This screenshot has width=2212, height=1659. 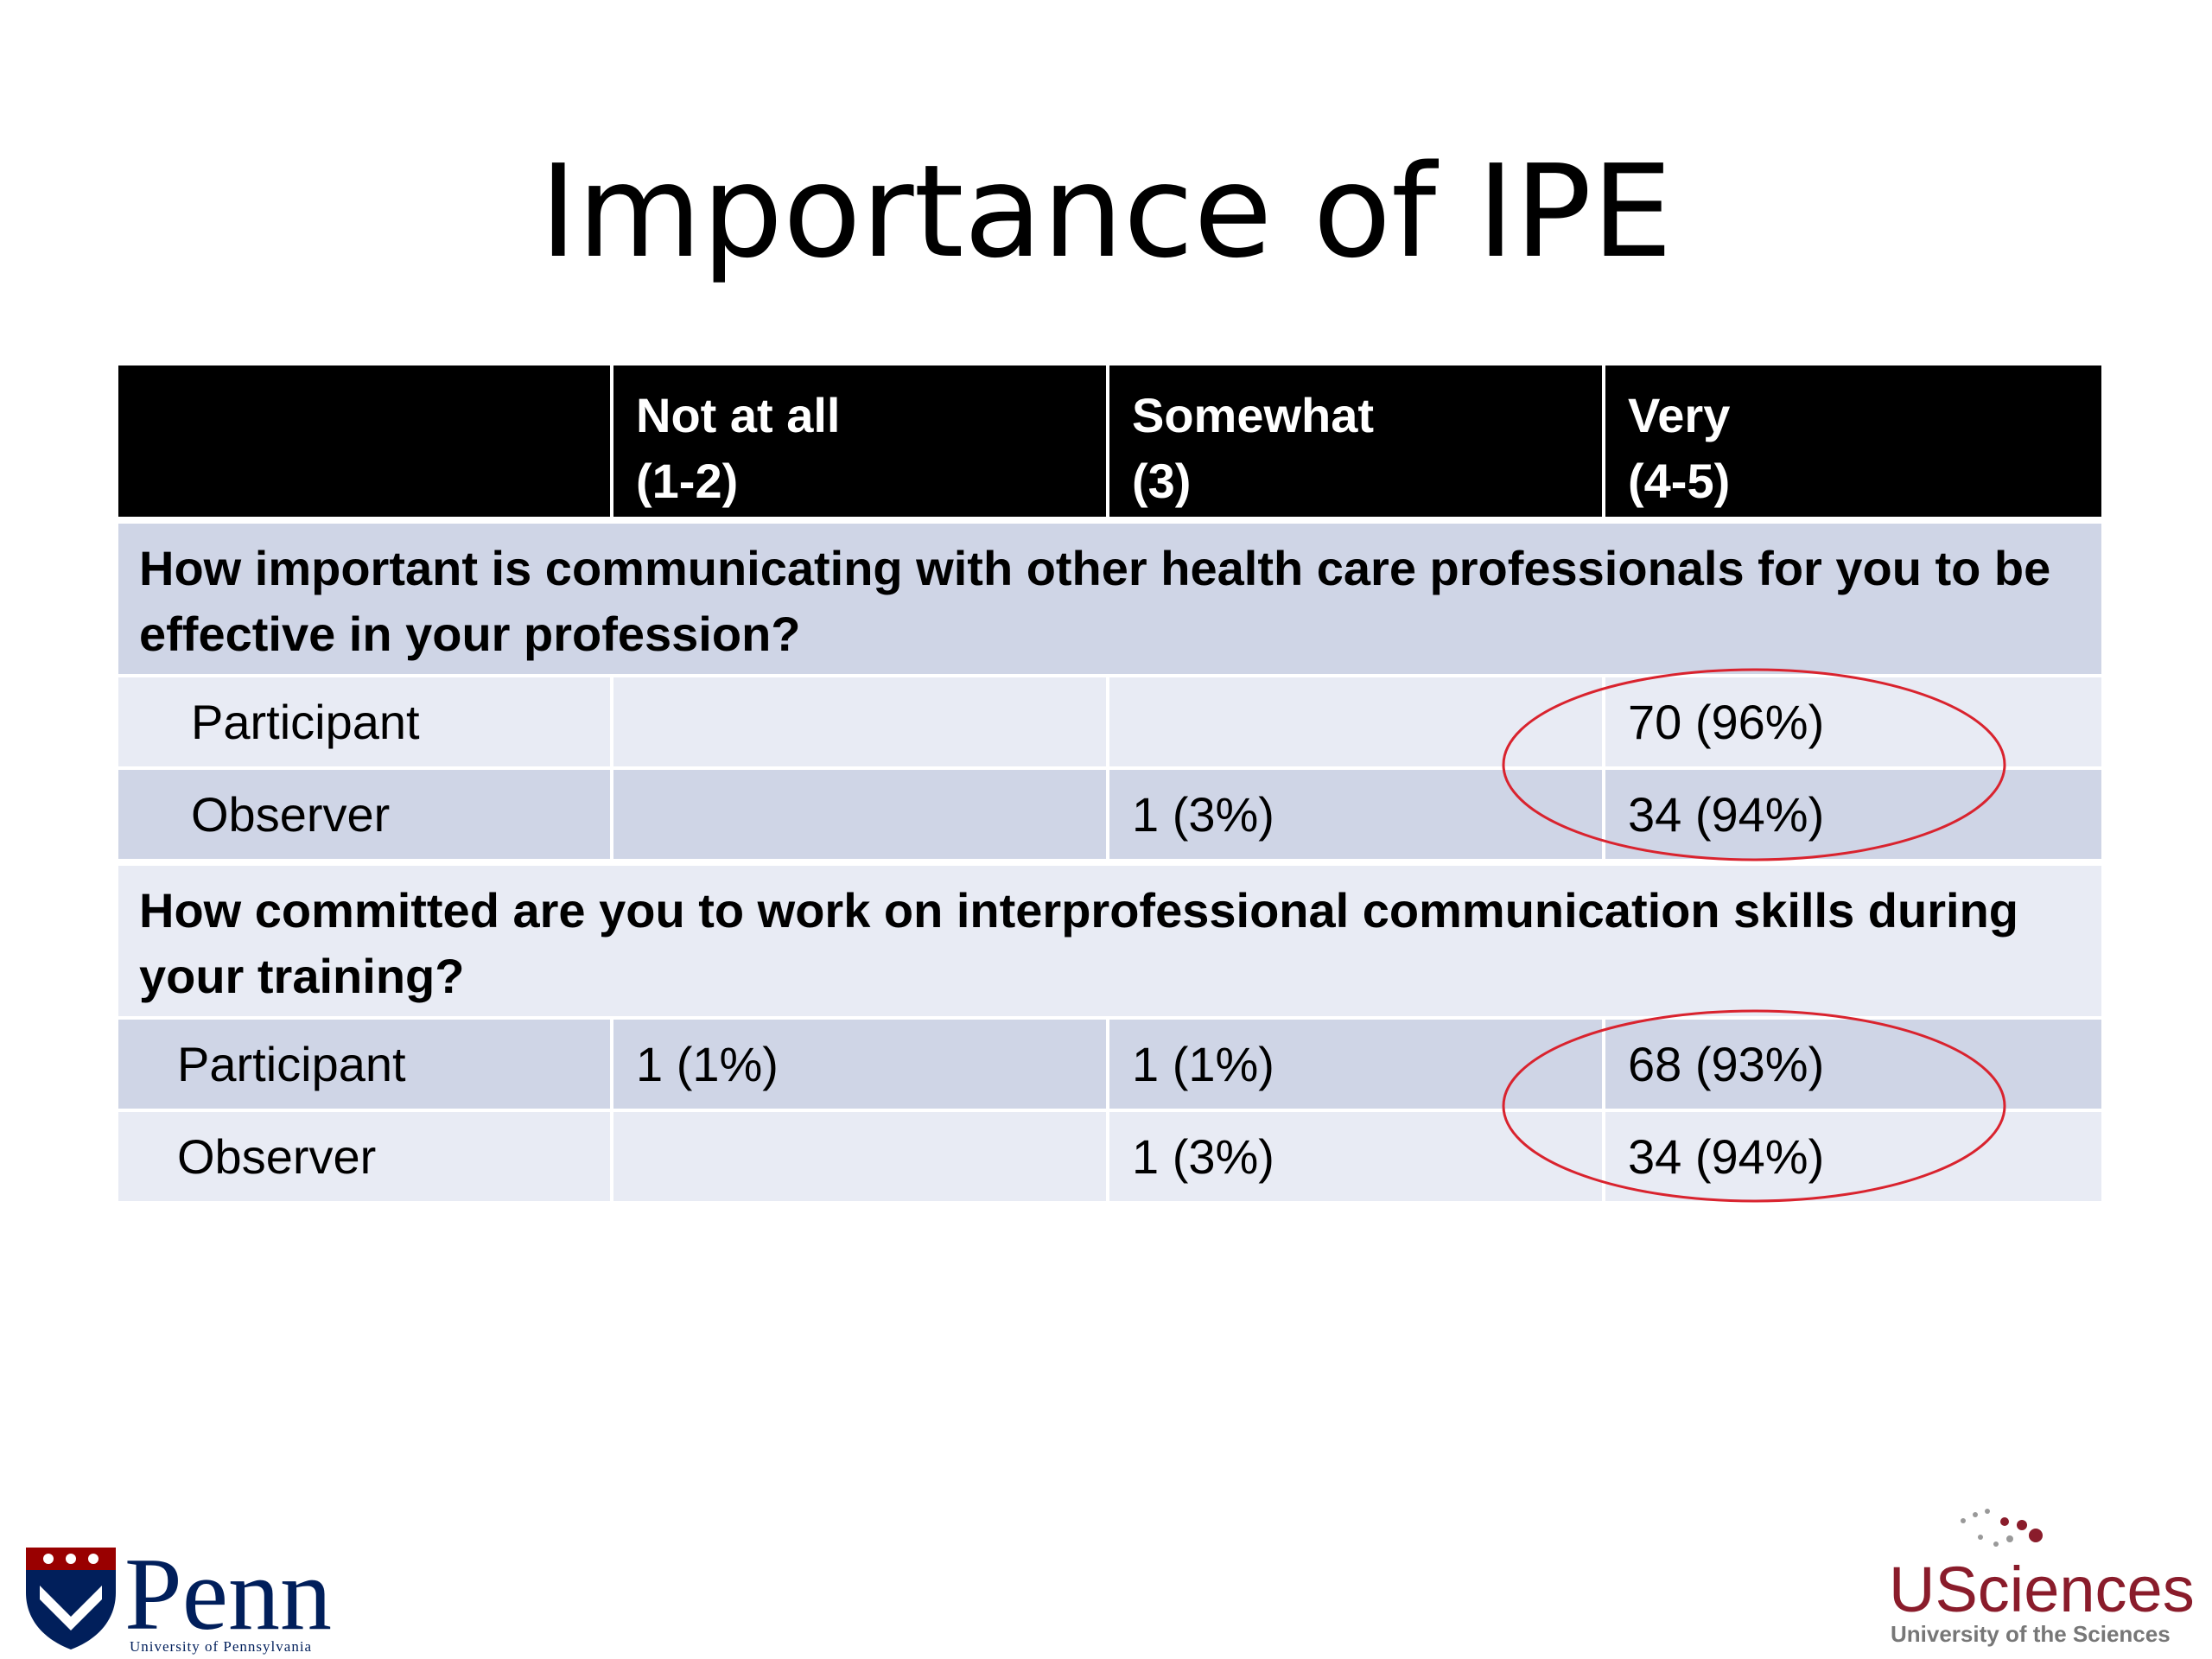 I want to click on table-header-row: Not at all (1-2) Somewhat (3) Very (4-5), so click(x=1109, y=441).